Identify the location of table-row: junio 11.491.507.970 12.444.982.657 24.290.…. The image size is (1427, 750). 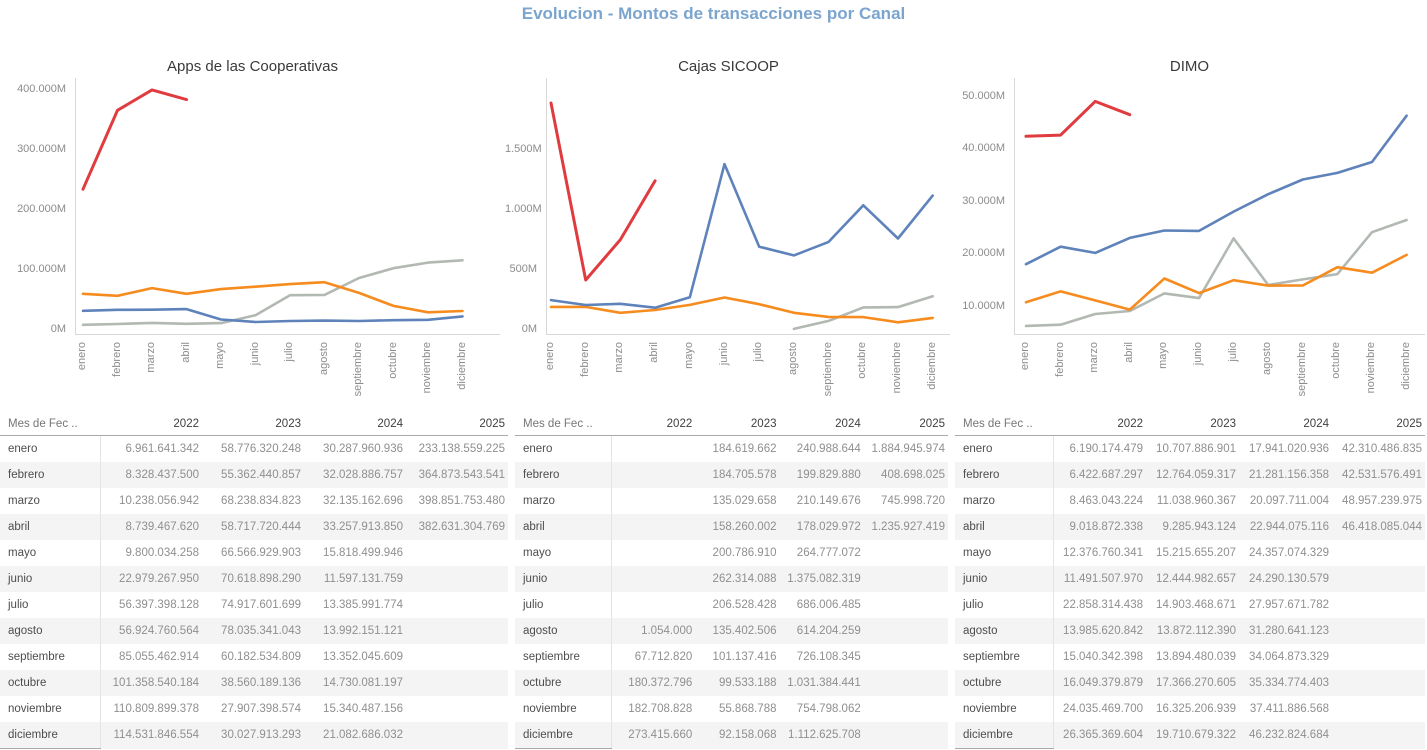
(1190, 579).